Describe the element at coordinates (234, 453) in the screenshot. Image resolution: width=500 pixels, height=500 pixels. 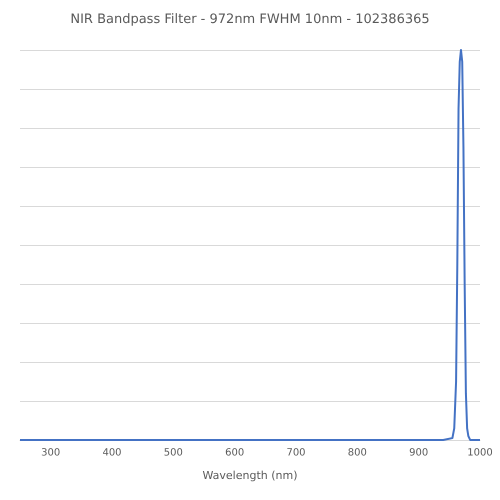
I see `x-tick-label: 600` at that location.